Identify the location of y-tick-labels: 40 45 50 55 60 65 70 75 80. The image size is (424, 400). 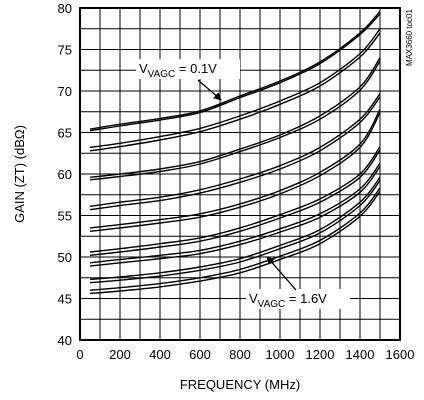
(65, 174).